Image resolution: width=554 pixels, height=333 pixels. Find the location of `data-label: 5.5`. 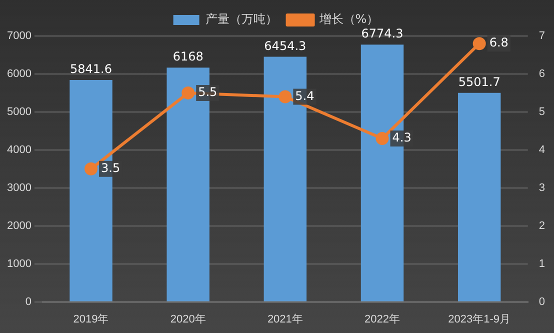

data-label: 5.5 is located at coordinates (208, 92).